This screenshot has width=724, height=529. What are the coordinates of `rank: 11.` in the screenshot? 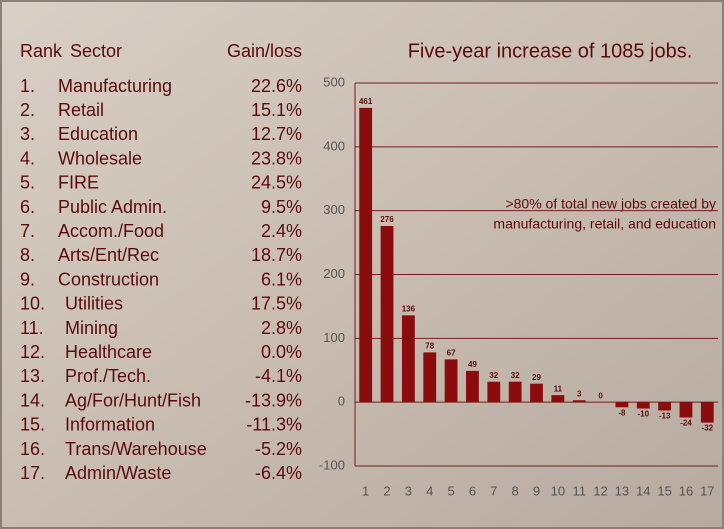 It's located at (32, 328).